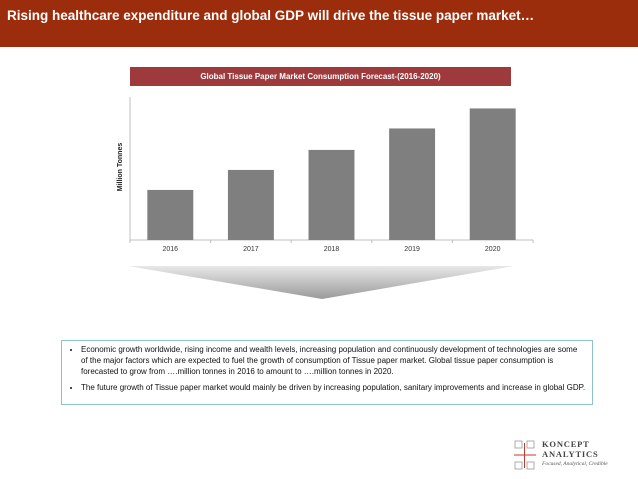  I want to click on logo-name-line1: KONCEPT, so click(566, 444).